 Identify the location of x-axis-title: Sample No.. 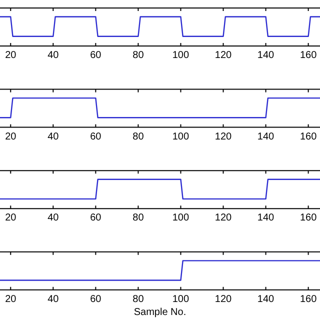
(160, 312).